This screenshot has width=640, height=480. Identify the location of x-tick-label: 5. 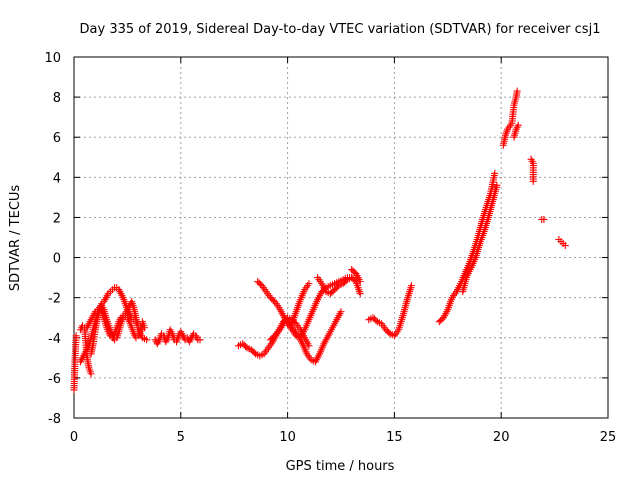
(181, 437).